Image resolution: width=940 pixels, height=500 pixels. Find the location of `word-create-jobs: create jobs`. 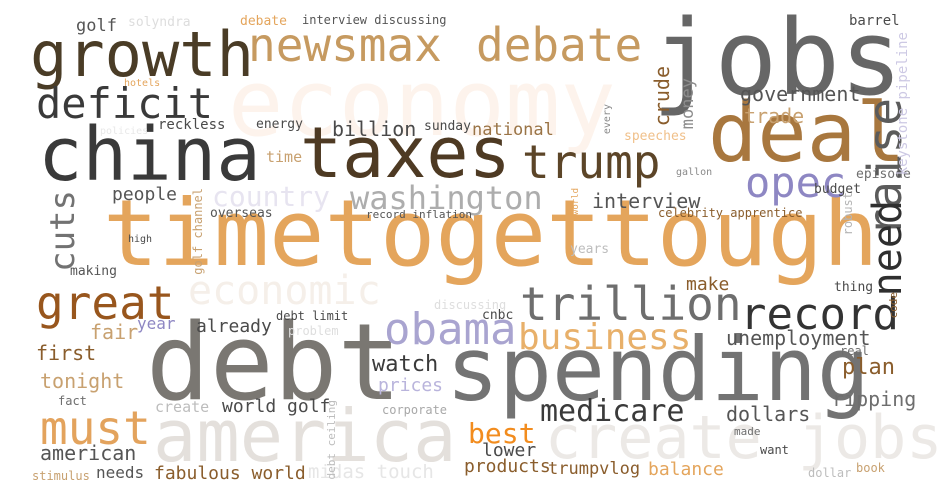

word-create-jobs: create jobs is located at coordinates (742, 438).